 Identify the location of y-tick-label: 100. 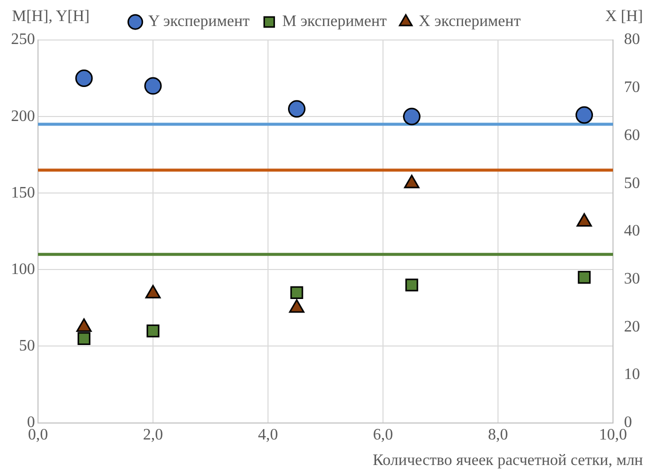
(23, 269).